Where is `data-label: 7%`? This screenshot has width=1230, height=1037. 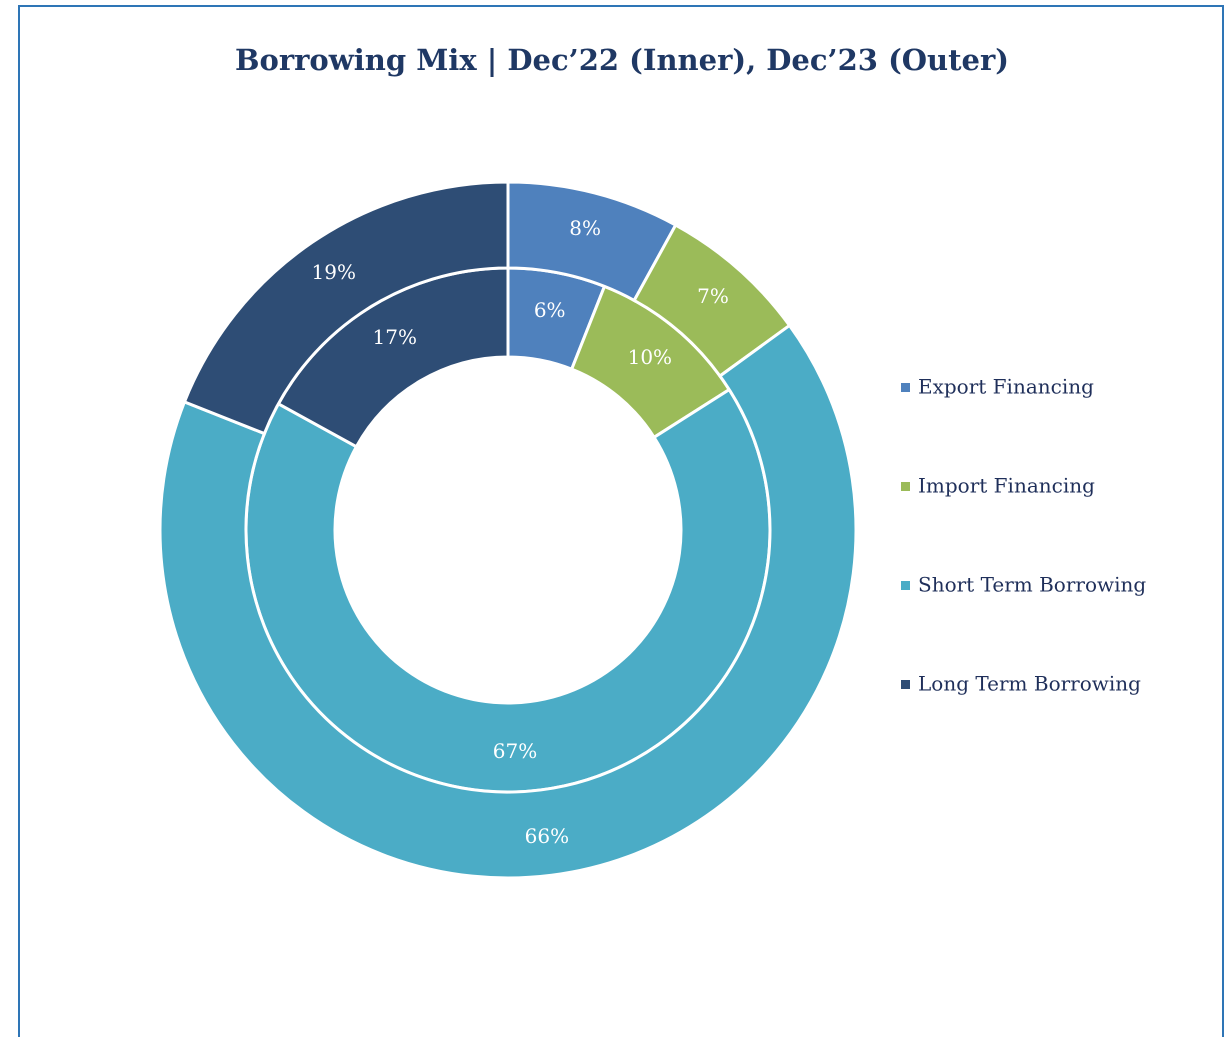
data-label: 7% is located at coordinates (713, 296).